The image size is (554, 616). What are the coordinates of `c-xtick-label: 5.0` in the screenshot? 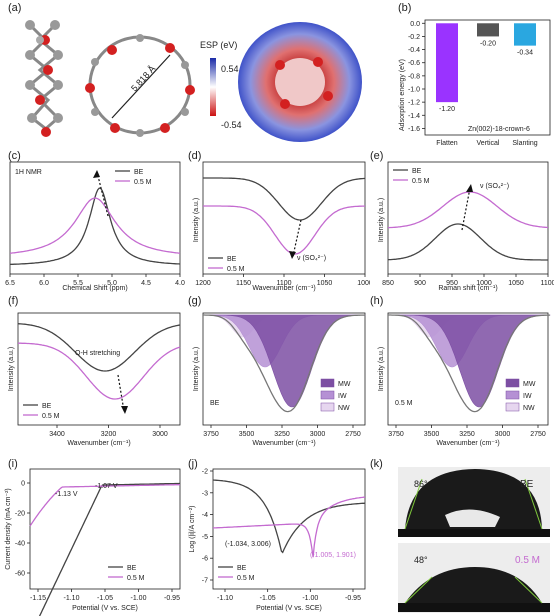 It's located at (112, 283).